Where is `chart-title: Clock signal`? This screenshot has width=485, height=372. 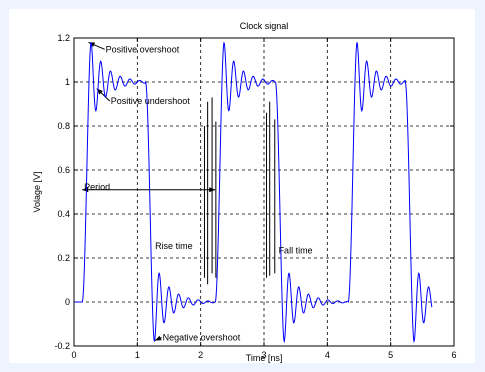 chart-title: Clock signal is located at coordinates (264, 26).